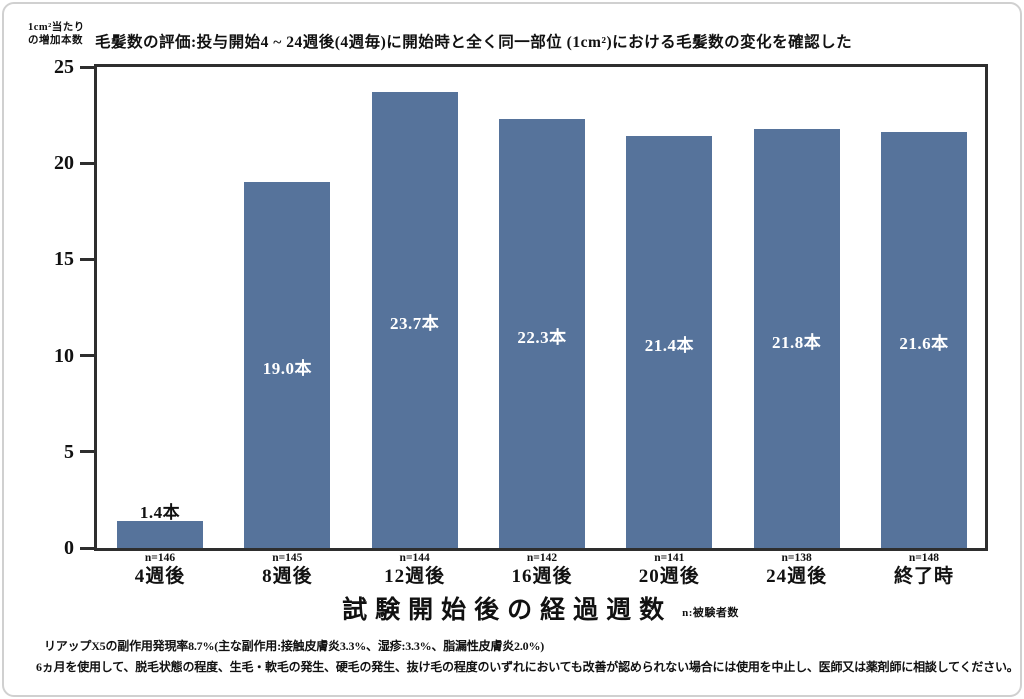  What do you see at coordinates (287, 576) in the screenshot?
I see `x-category-label: 8週後` at bounding box center [287, 576].